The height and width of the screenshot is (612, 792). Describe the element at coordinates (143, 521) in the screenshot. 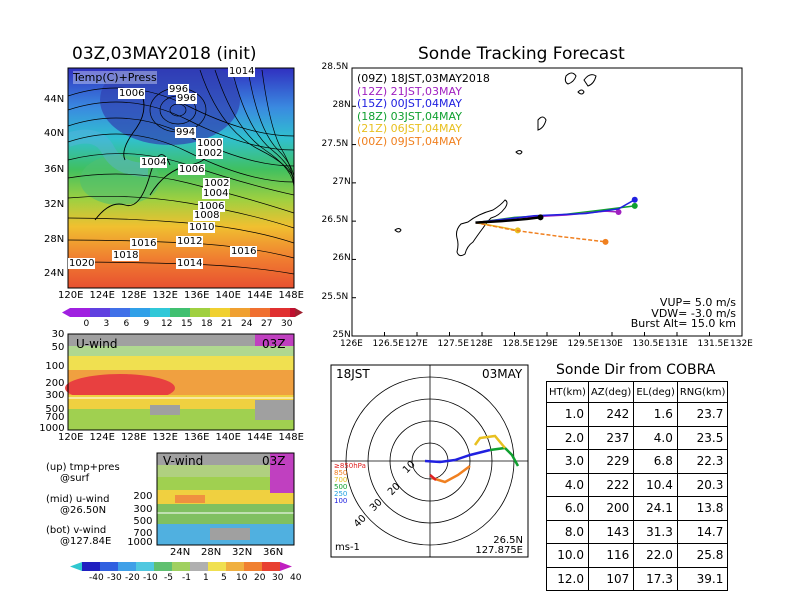

I see `vwind-ytick: 500` at that location.